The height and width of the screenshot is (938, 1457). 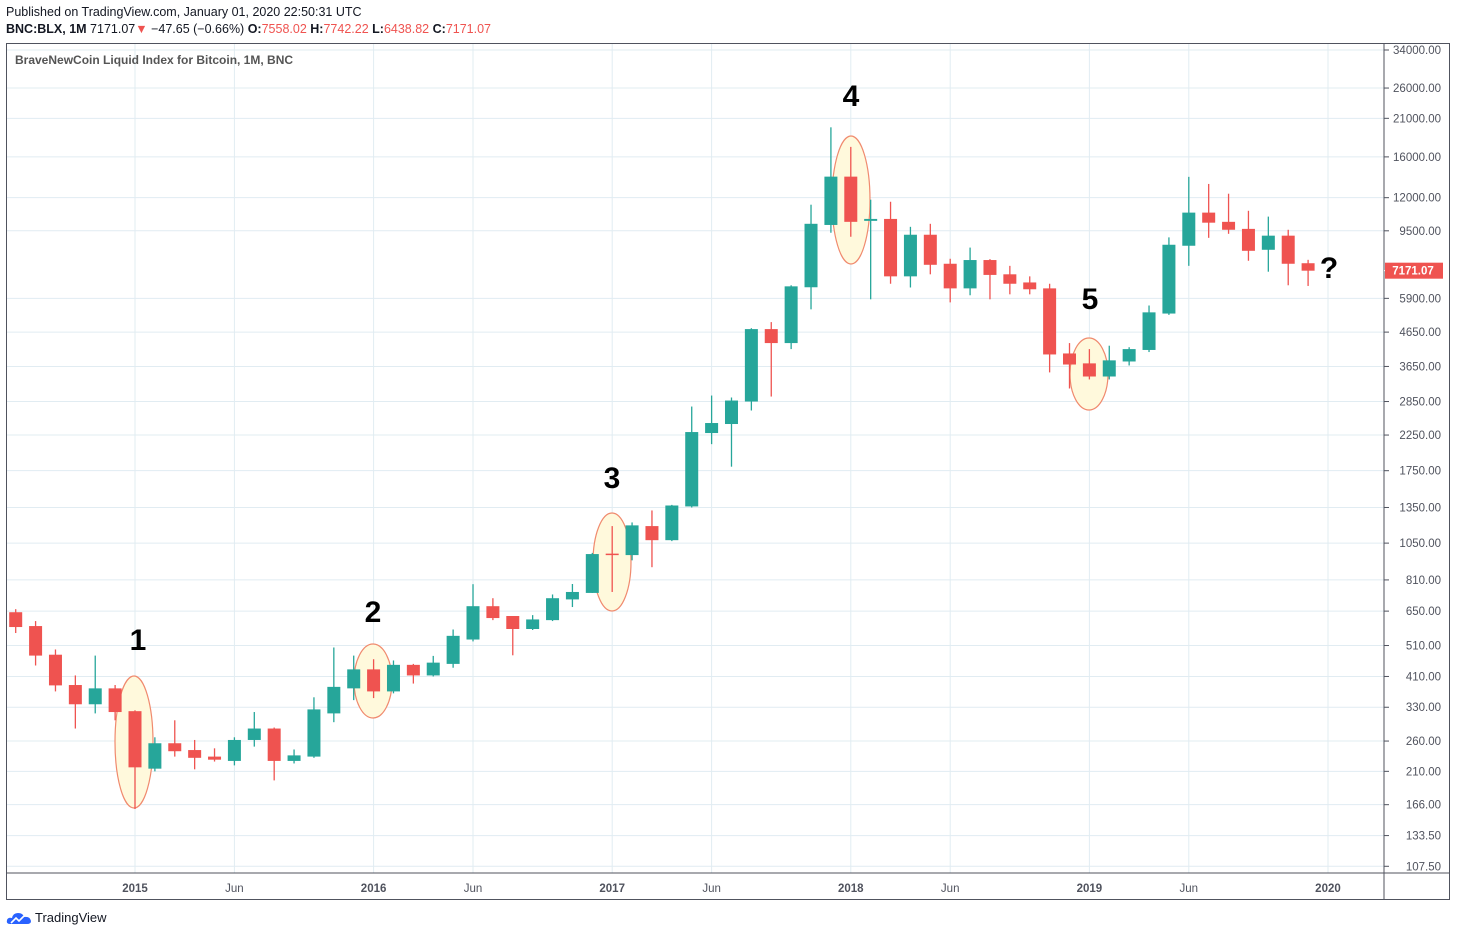 What do you see at coordinates (1420, 333) in the screenshot?
I see `y-tick-label: 4650.00` at bounding box center [1420, 333].